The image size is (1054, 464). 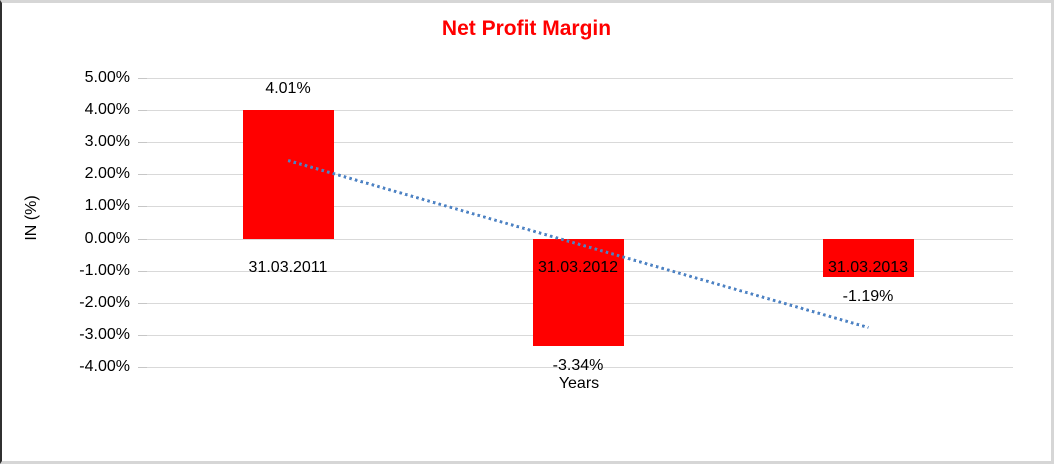 I want to click on y-tick-label: -1.00%, so click(x=104, y=270).